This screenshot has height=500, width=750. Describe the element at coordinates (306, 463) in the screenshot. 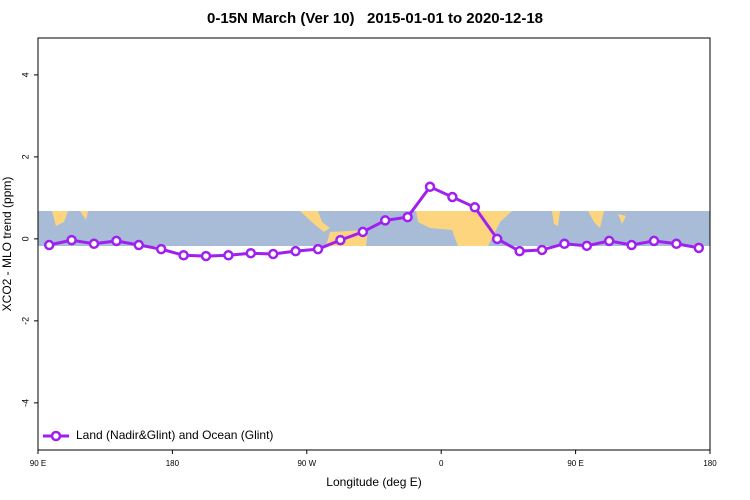

I see `x-tick-label: 90 W` at that location.